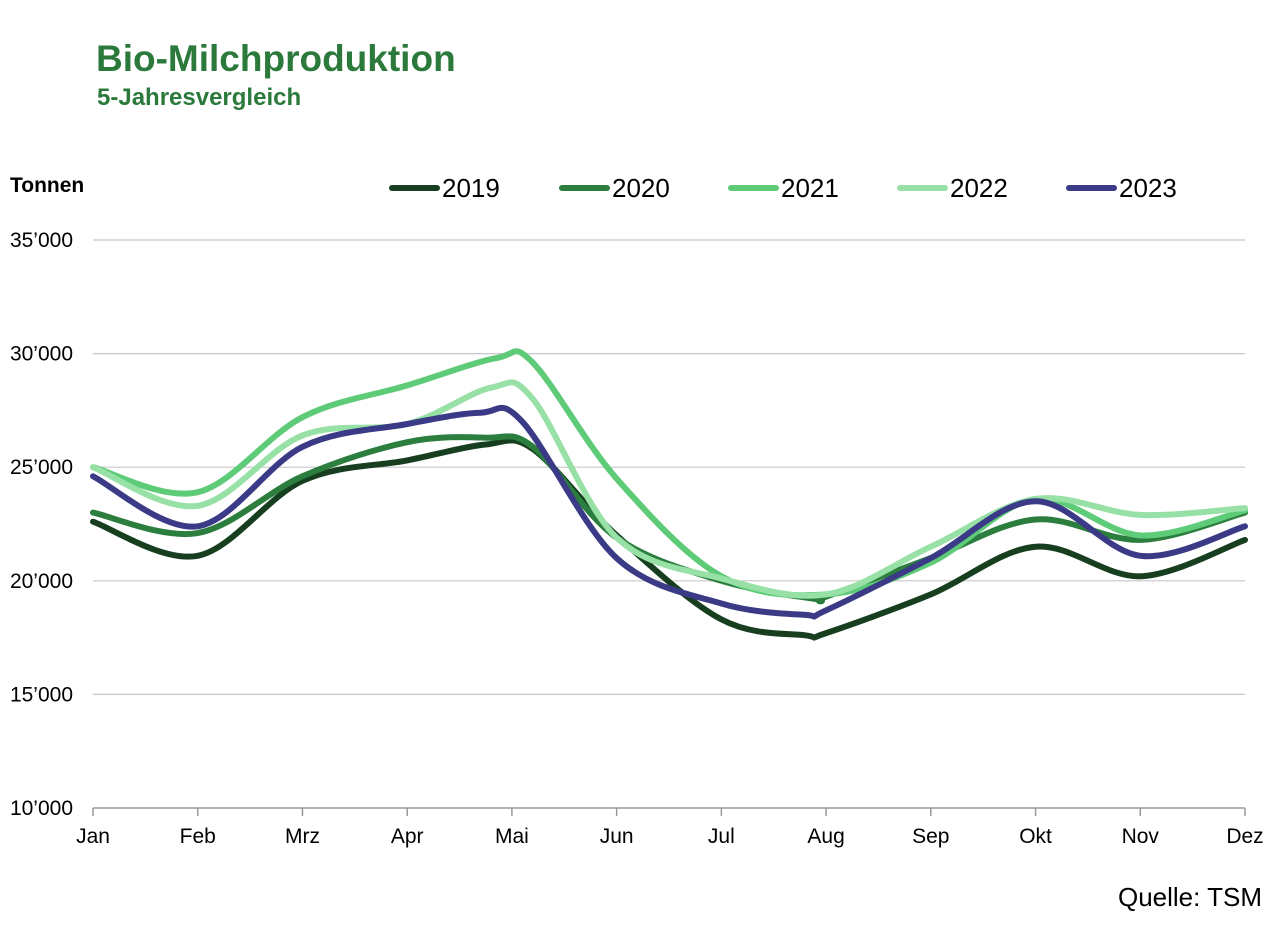 The image size is (1280, 931). What do you see at coordinates (1035, 836) in the screenshot?
I see `x-tick-label: Okt` at bounding box center [1035, 836].